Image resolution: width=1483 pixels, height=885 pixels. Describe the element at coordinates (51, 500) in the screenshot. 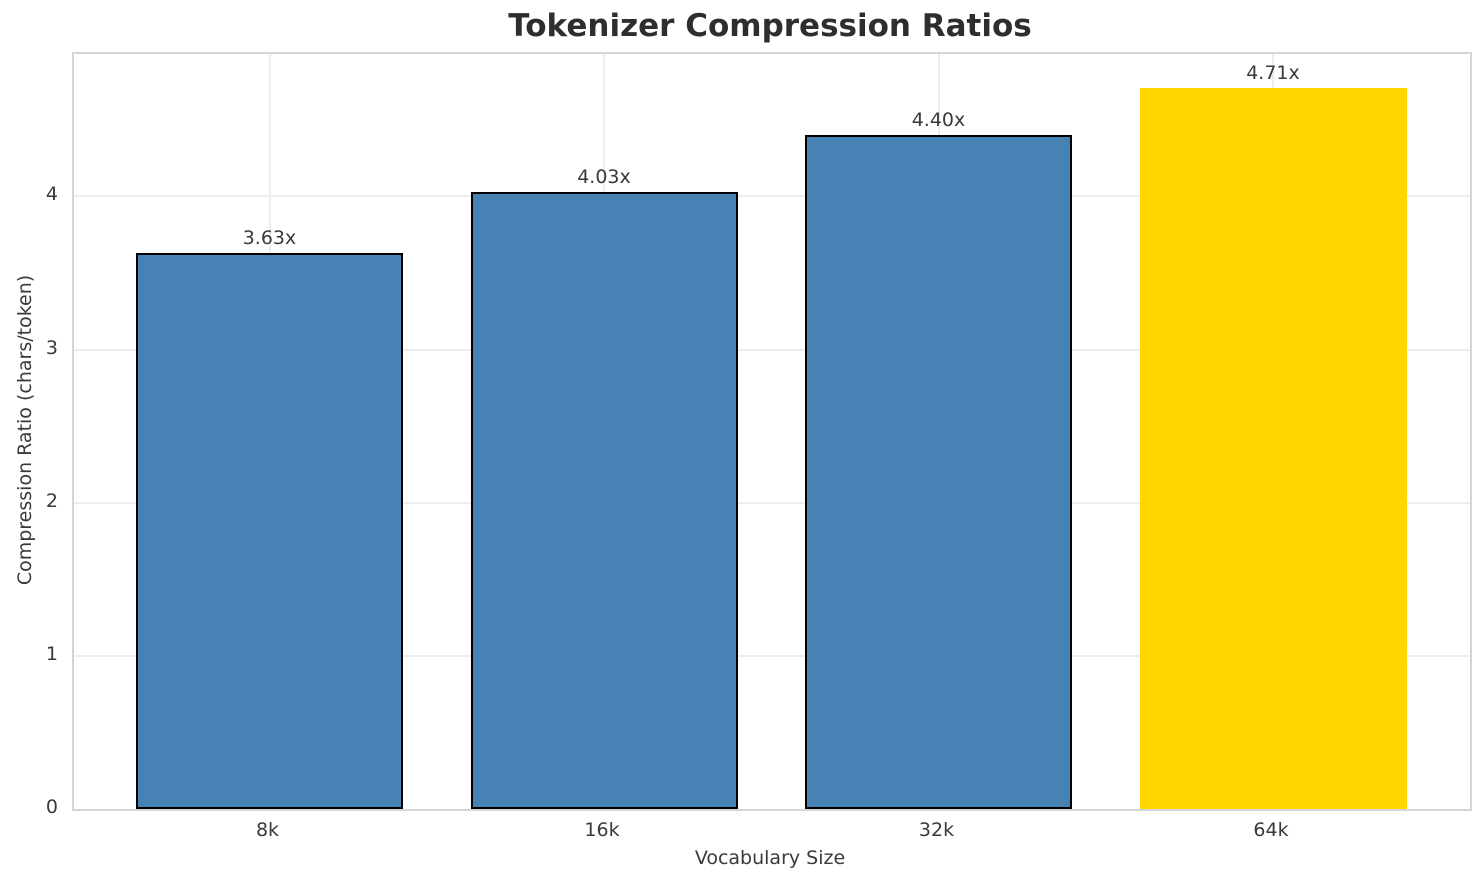

I see `y-tick-label-2: 2` at that location.